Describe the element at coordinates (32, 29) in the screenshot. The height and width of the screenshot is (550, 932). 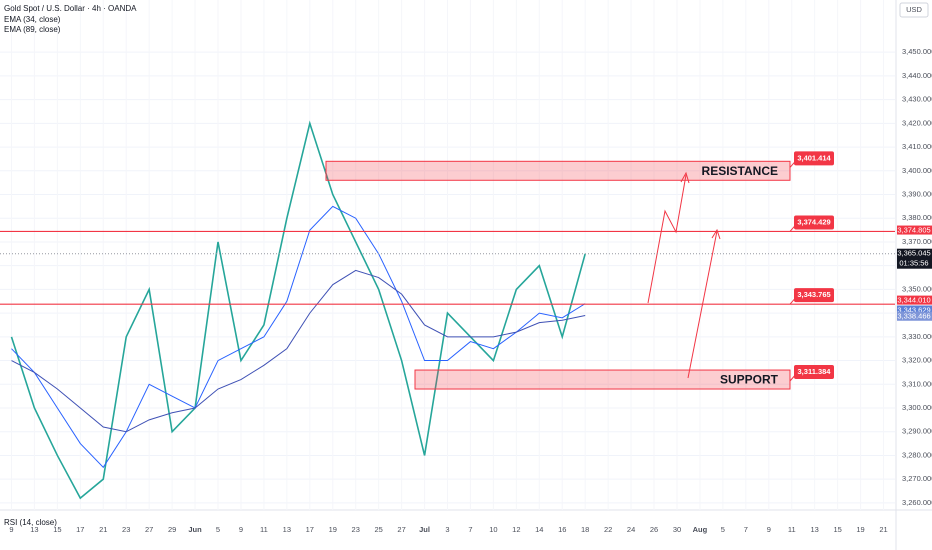
I see `indicator-label: EMA (89, close)` at that location.